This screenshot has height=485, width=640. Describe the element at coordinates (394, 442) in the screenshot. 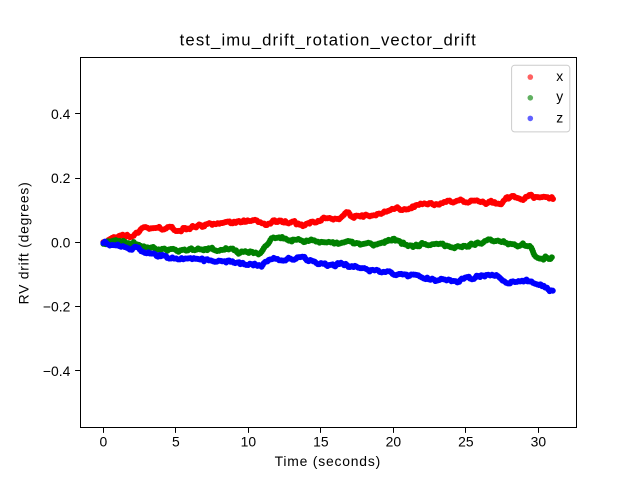

I see `svg-text: 20` at that location.